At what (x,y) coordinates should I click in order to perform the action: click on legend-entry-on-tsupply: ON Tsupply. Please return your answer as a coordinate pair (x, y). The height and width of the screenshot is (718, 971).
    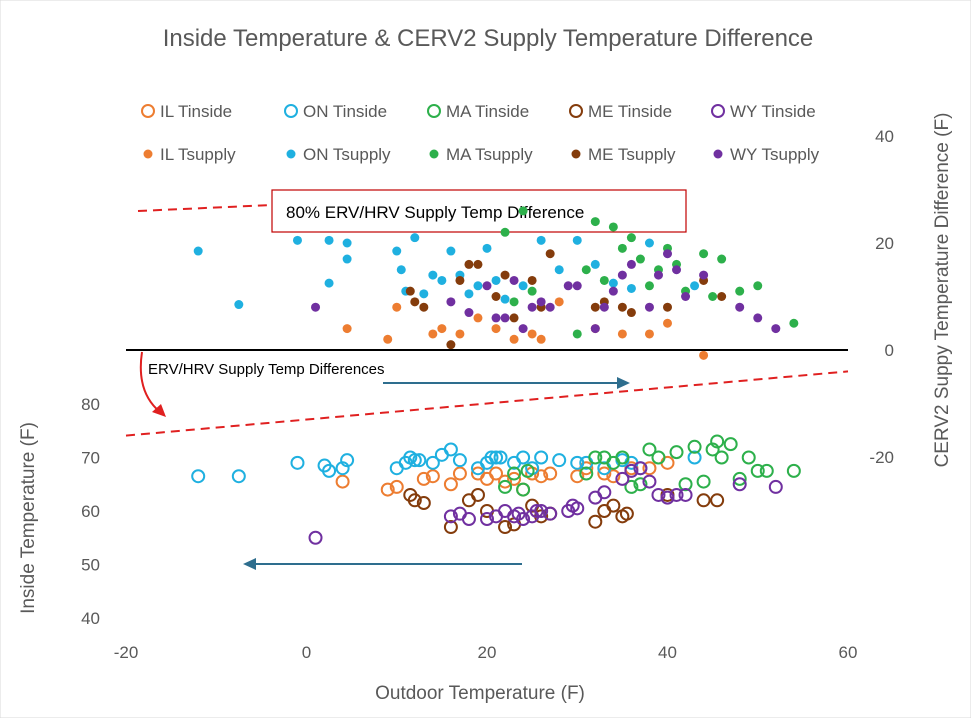
    Looking at the image, I should click on (338, 154).